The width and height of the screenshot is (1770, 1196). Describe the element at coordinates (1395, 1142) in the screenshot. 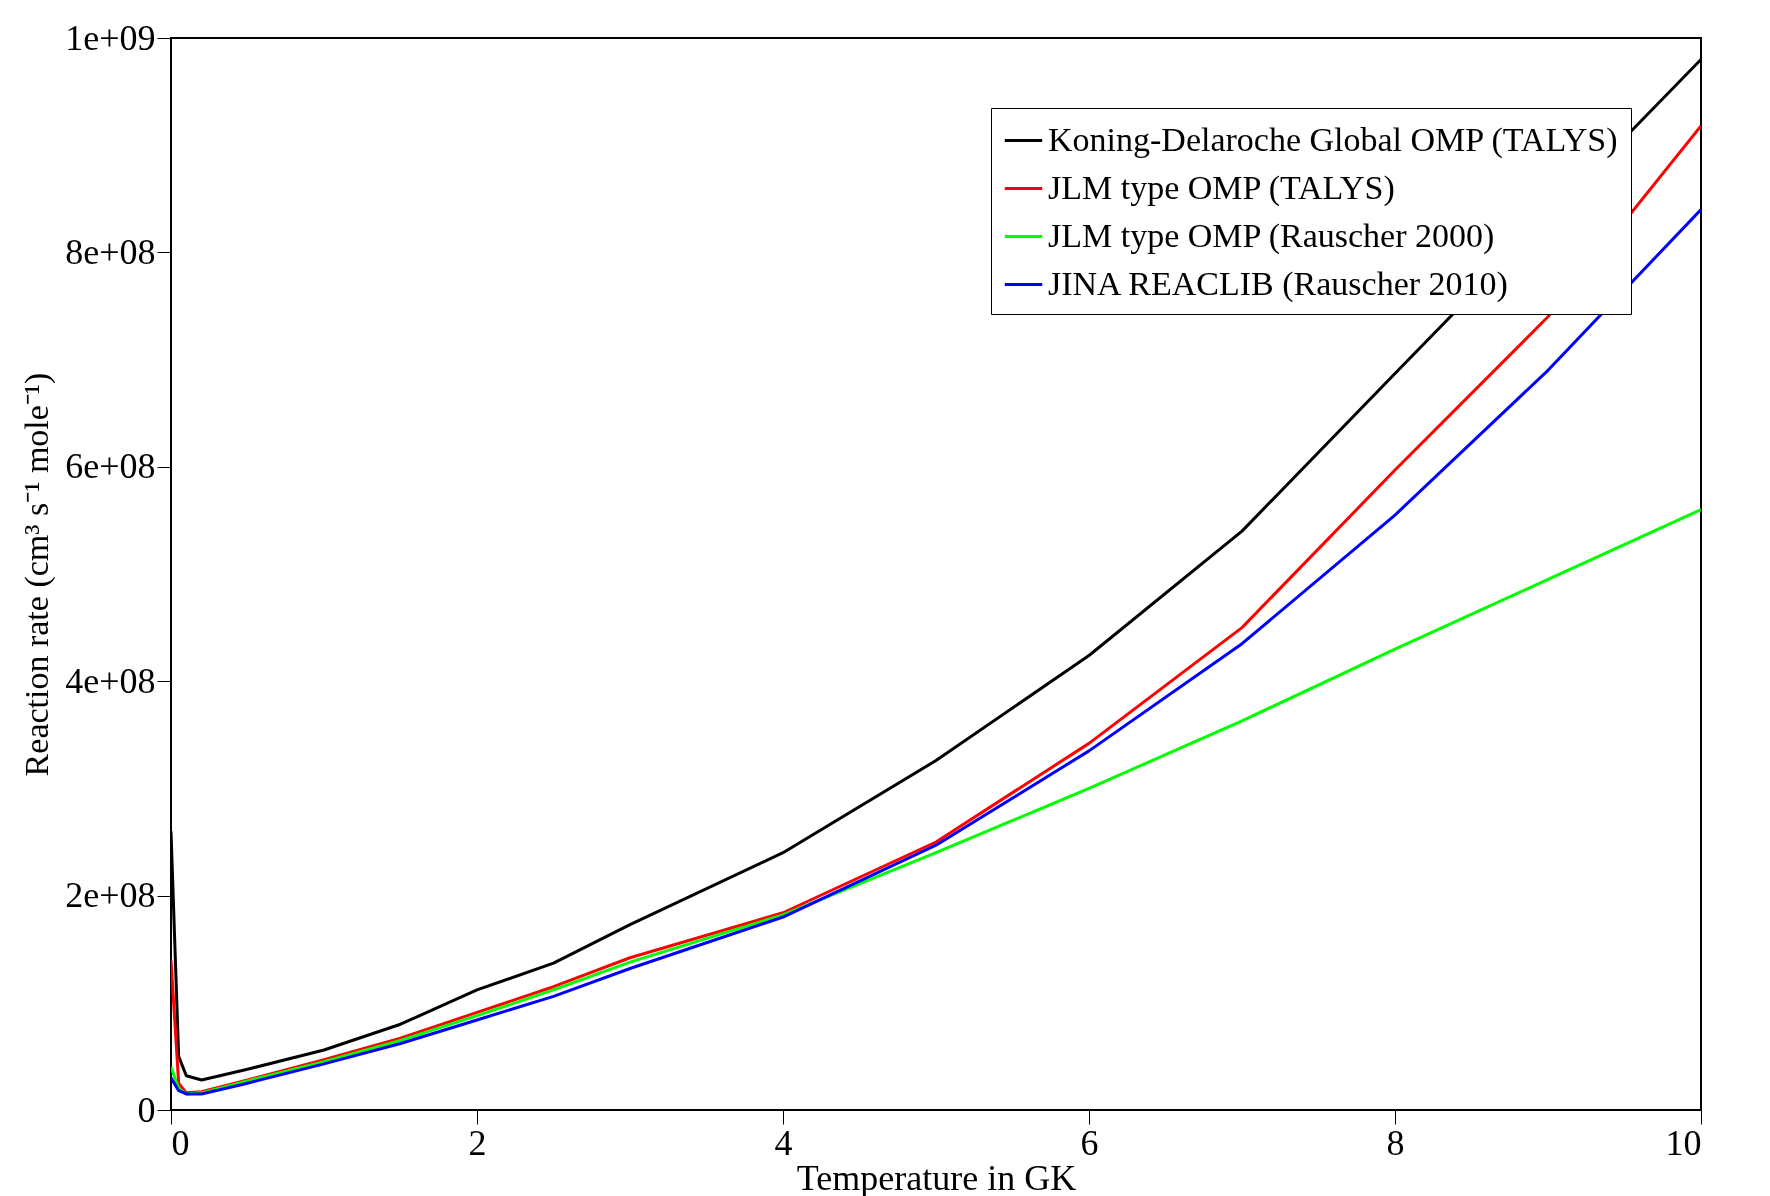

I see `x-tick-label: 8` at that location.